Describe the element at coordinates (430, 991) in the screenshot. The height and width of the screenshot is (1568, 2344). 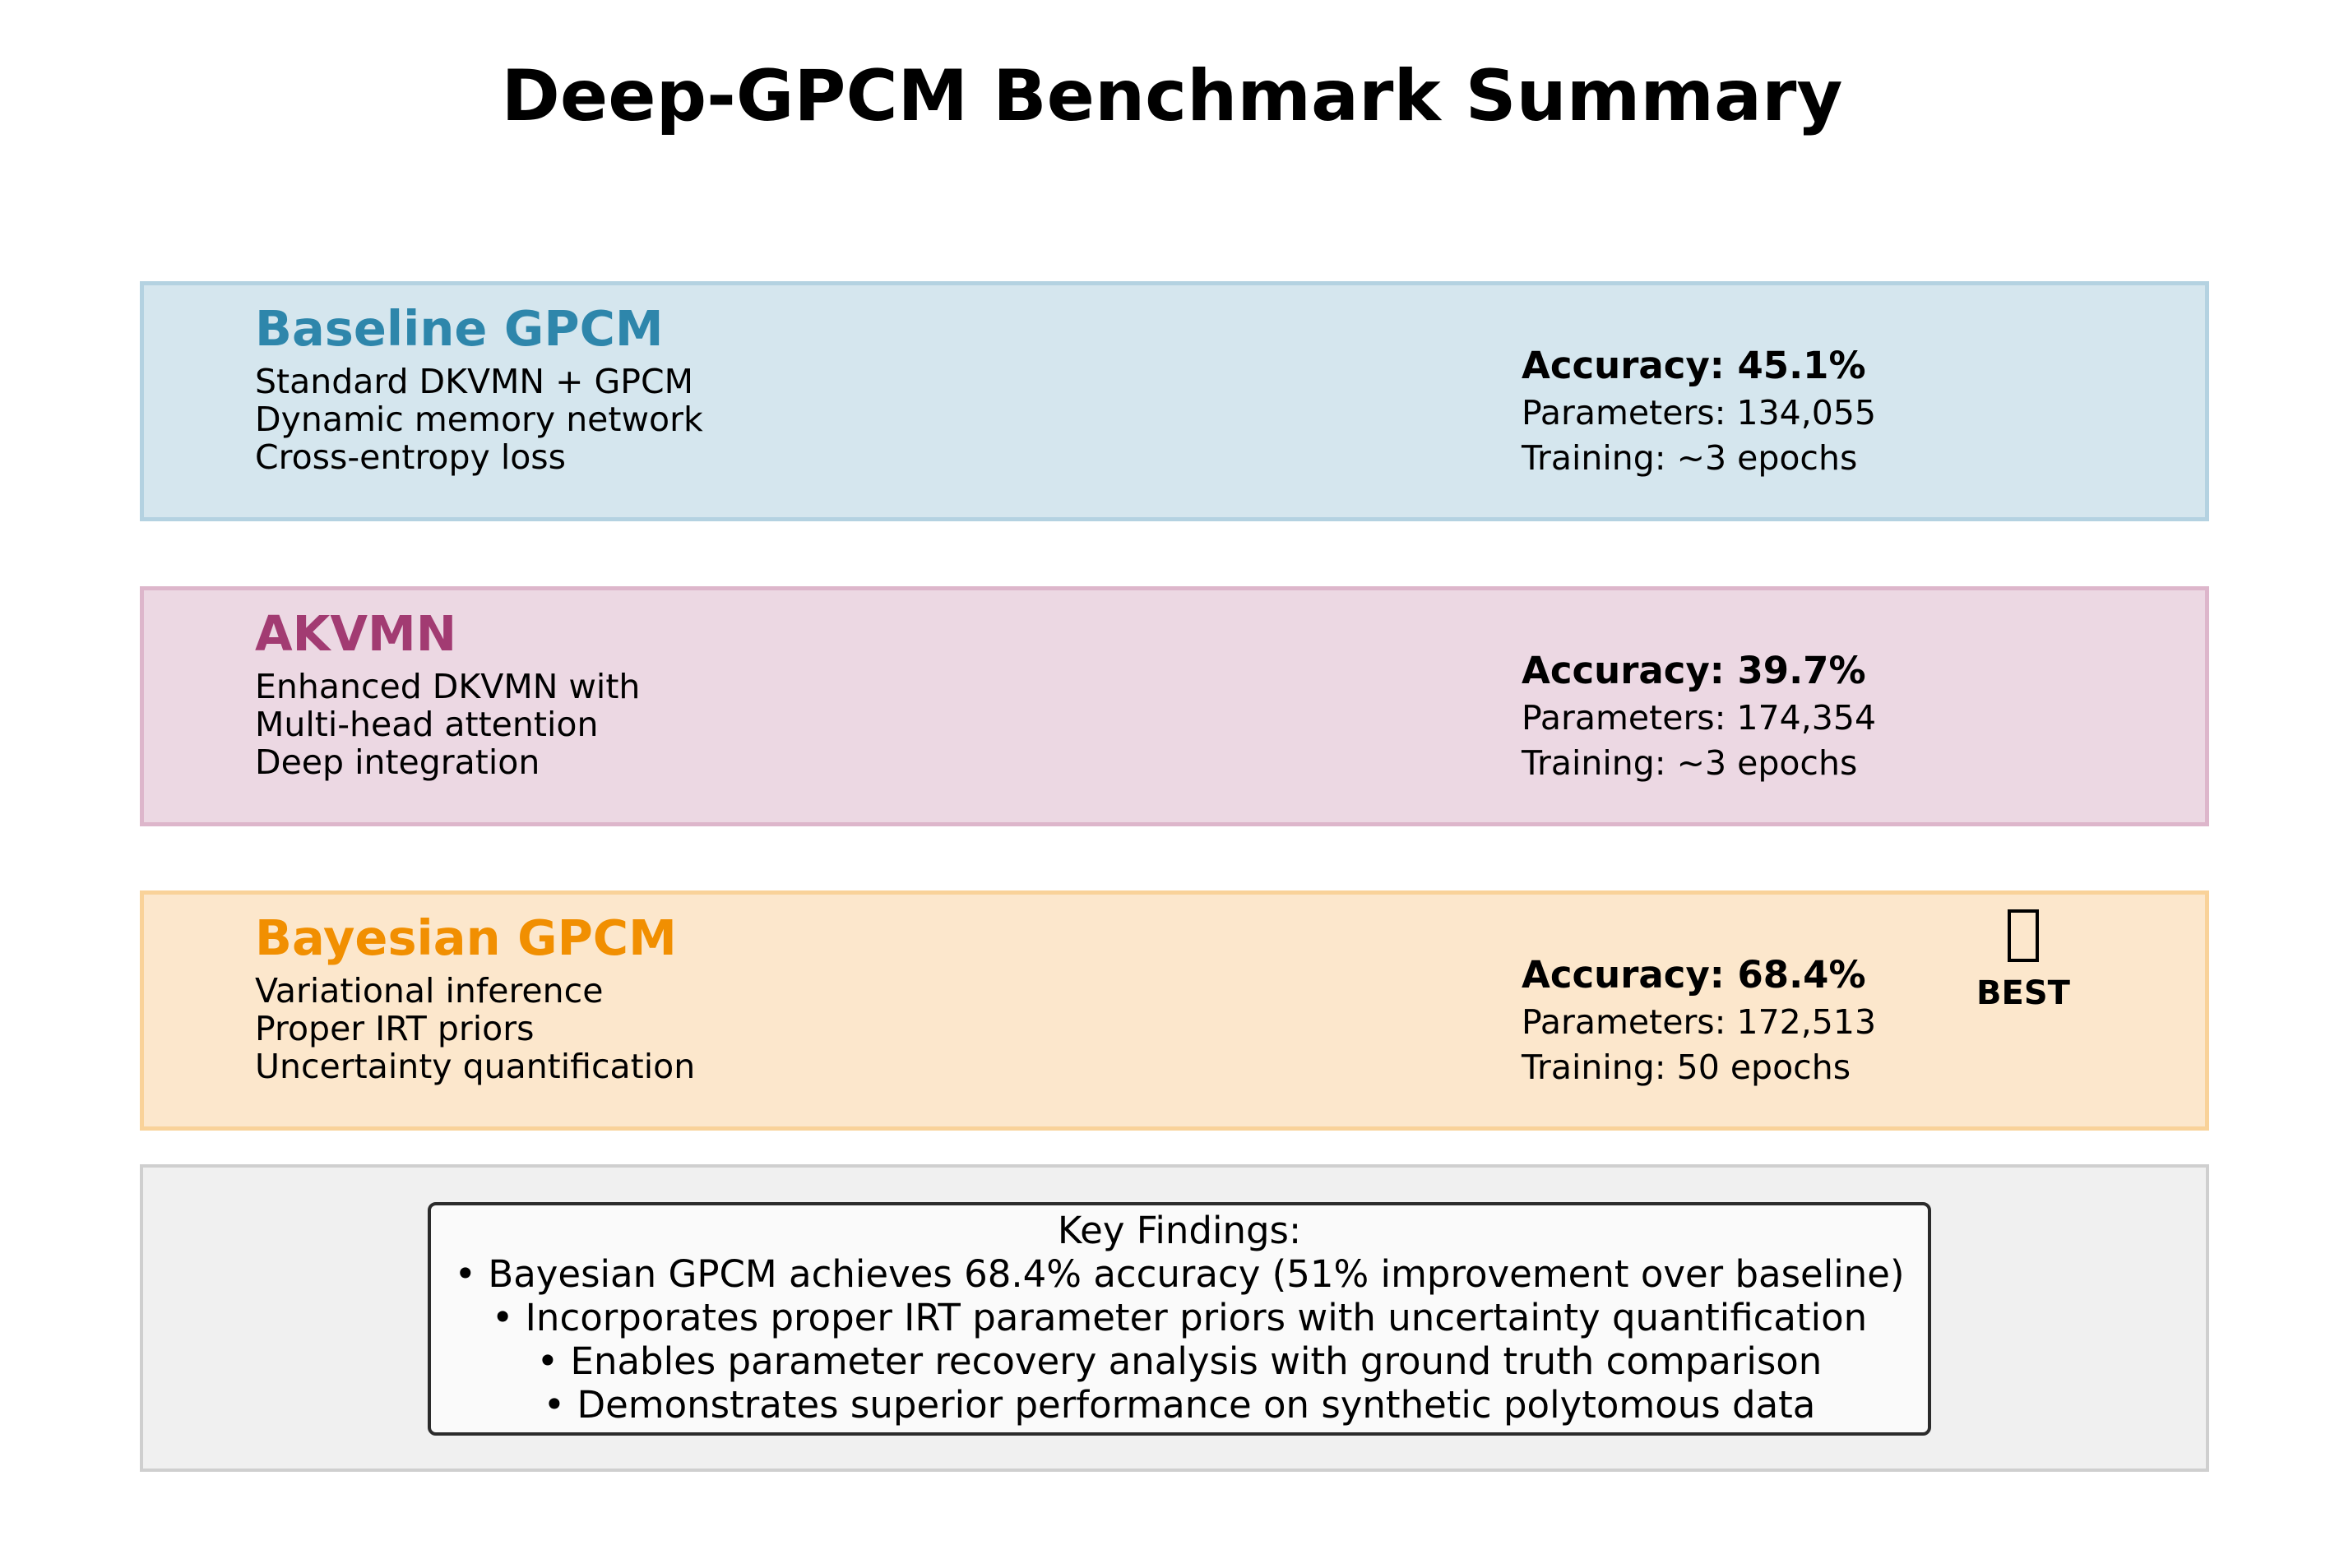
I see `description-line: Variational inference` at that location.